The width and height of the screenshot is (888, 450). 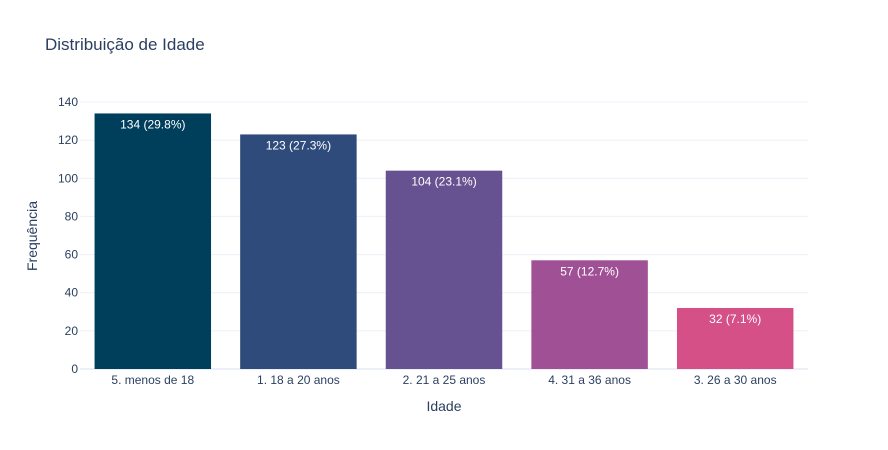 What do you see at coordinates (68, 102) in the screenshot?
I see `y-tick-label: 140` at bounding box center [68, 102].